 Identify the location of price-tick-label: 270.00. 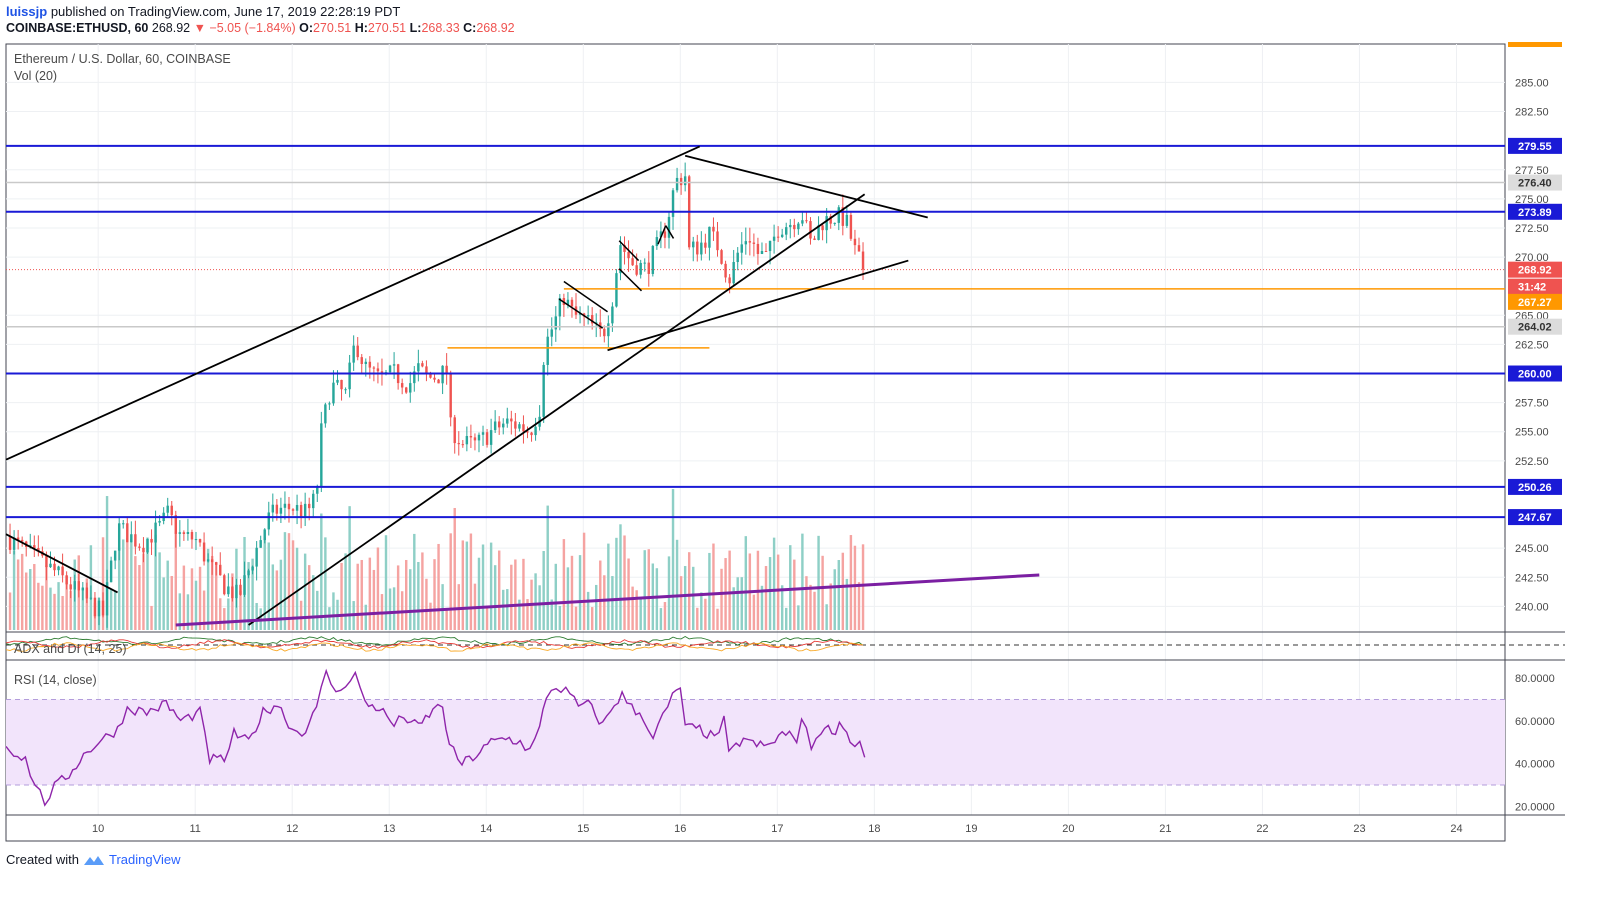
(1532, 258).